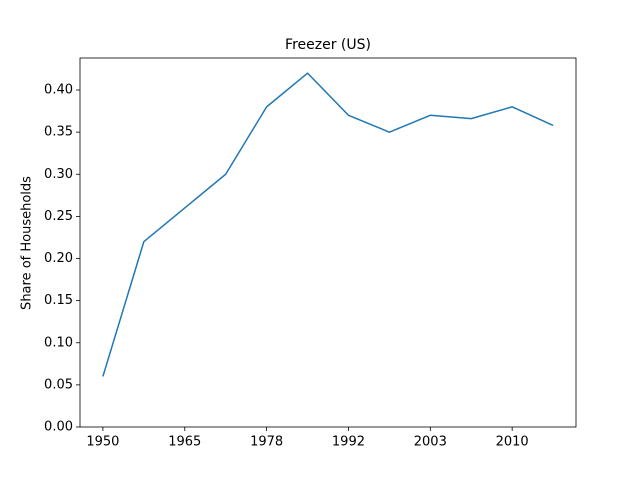  Describe the element at coordinates (58, 384) in the screenshot. I see `y-tick-label: 0.05` at that location.